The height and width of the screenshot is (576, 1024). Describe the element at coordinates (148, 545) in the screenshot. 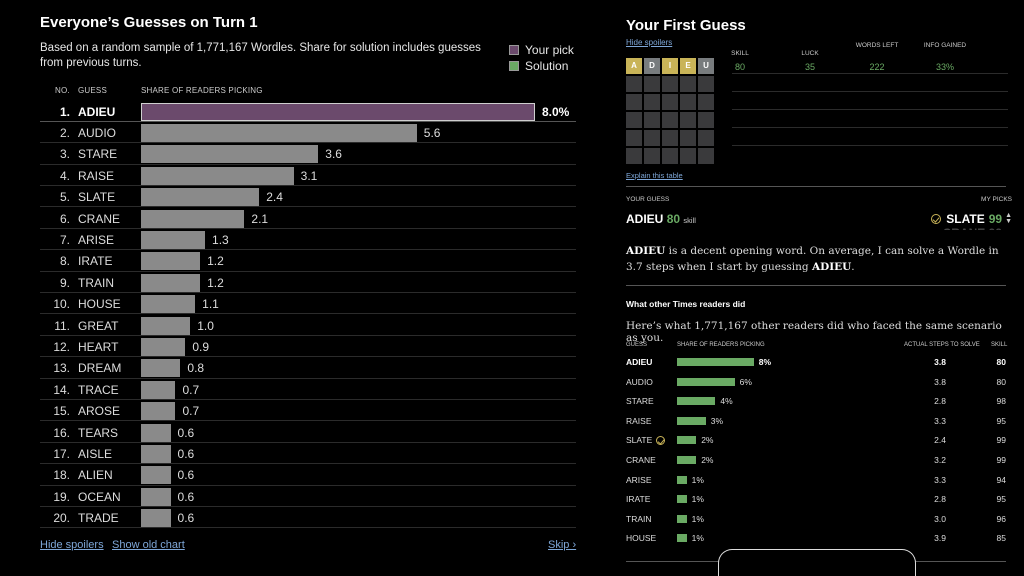

I see `show-old-chart-link: Show old chart` at that location.